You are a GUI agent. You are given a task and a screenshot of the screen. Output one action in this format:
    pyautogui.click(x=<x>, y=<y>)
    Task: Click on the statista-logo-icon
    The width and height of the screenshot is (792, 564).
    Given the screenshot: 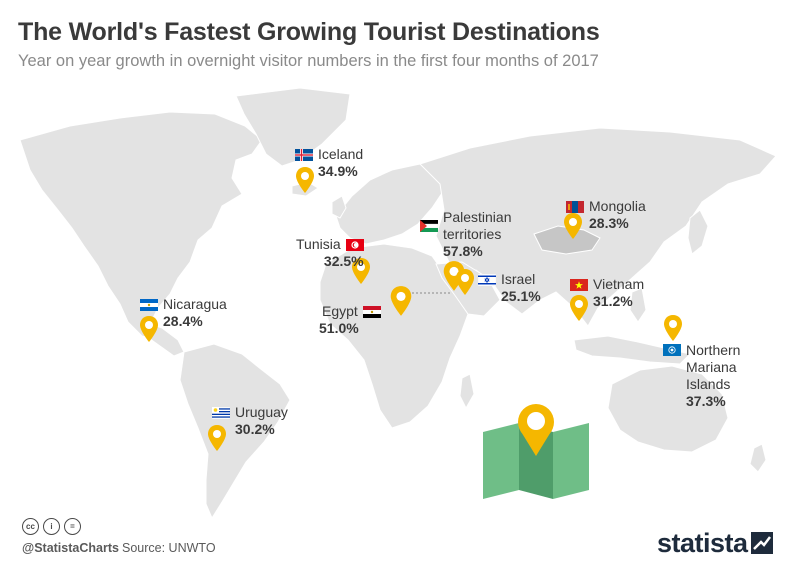 What is the action you would take?
    pyautogui.click(x=762, y=543)
    